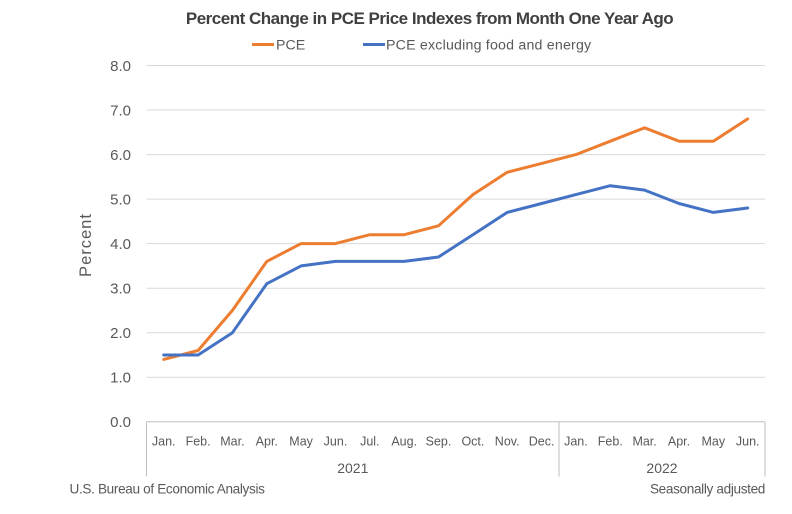 The width and height of the screenshot is (792, 514). Describe the element at coordinates (120, 155) in the screenshot. I see `svg-text: 6.0` at that location.